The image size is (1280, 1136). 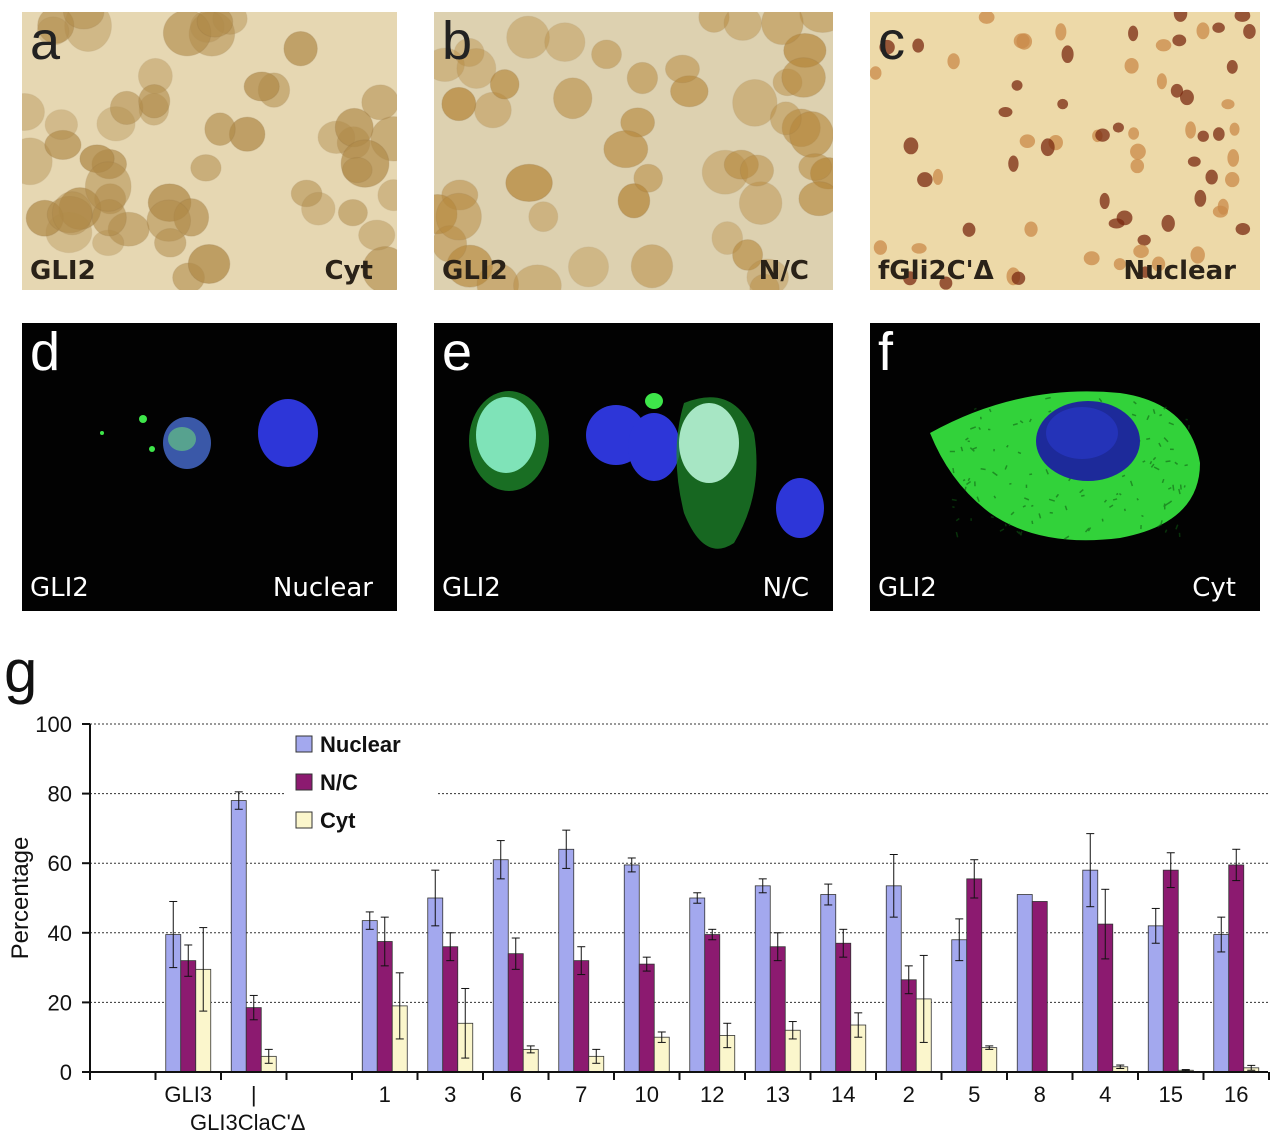 What do you see at coordinates (475, 271) in the screenshot?
I see `panel-b-protein-label: GLI2` at bounding box center [475, 271].